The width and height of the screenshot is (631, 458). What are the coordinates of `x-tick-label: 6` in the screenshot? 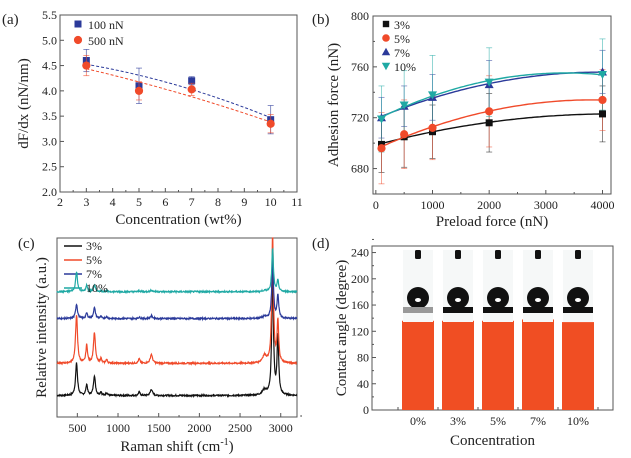 It's located at (165, 202).